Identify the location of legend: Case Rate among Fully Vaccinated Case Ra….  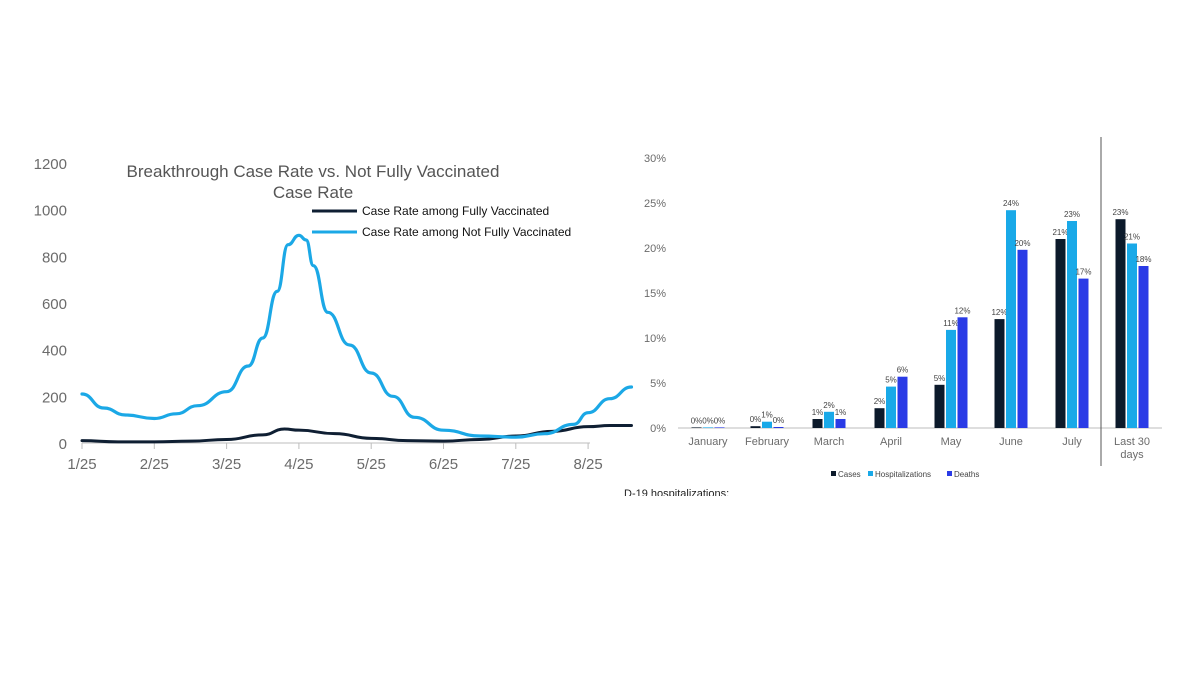
(441, 221).